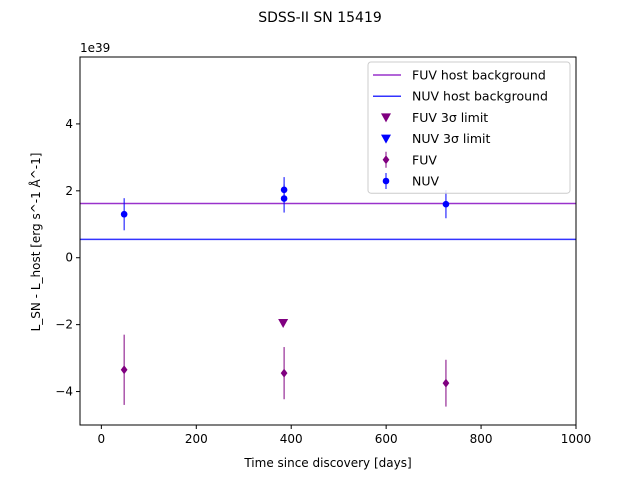  I want to click on legend-handle-fuv, so click(386, 160).